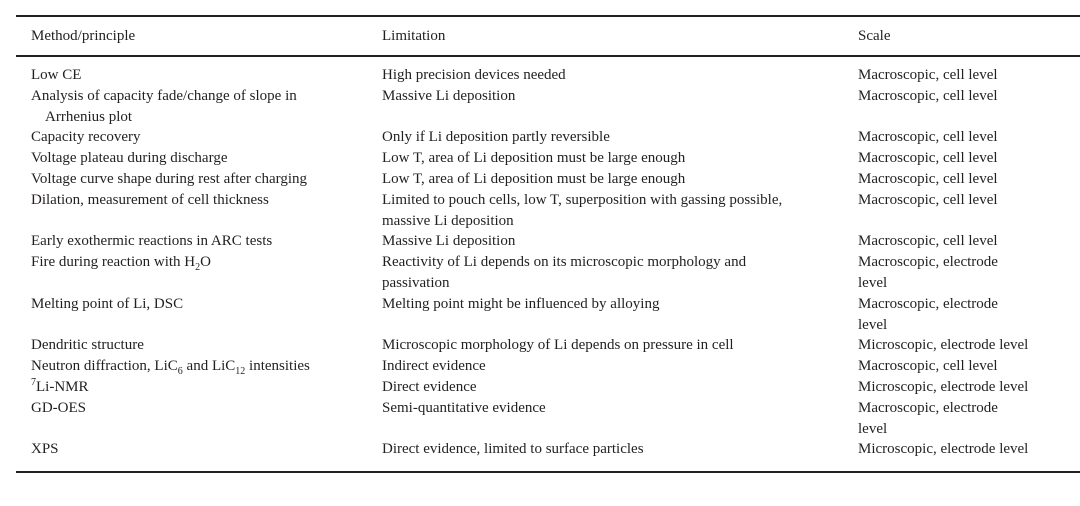  I want to click on method-cell: Melting point of Li, DSC, so click(199, 315).